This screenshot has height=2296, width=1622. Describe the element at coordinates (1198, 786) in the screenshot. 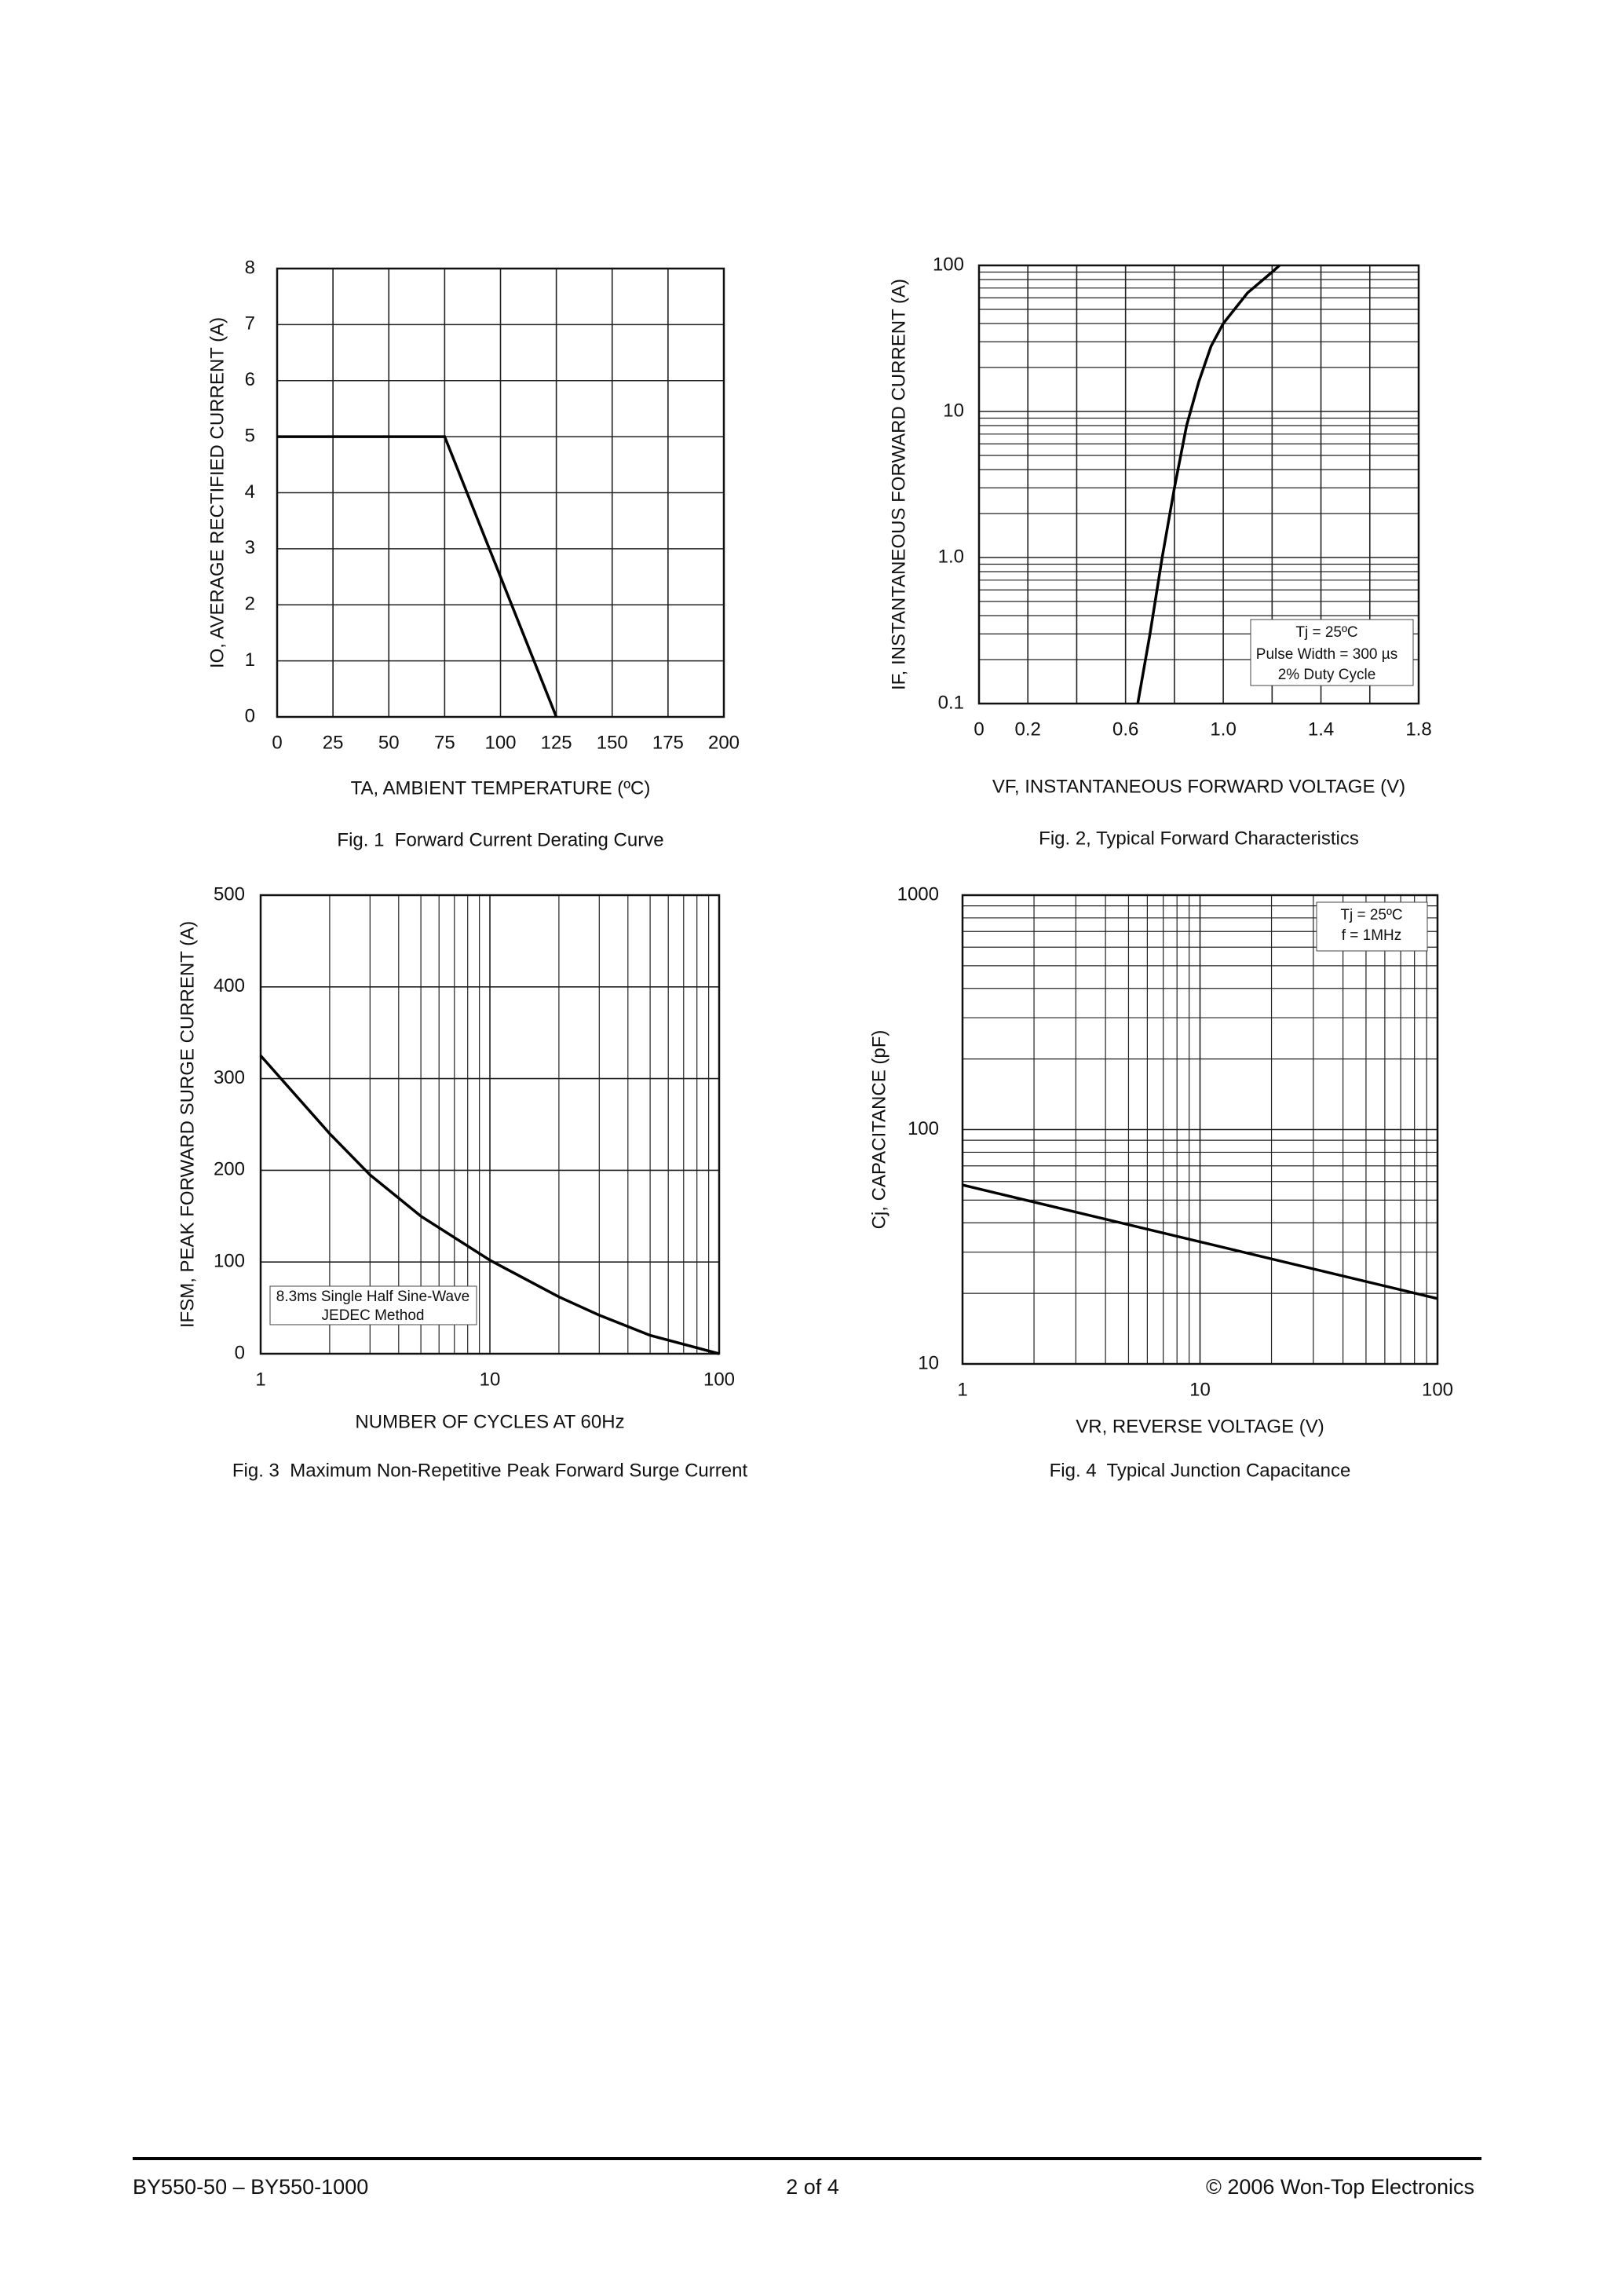

I see `x-axis-label: VF, INSTANTANEOUS FORWARD VOLTAGE (V)` at that location.